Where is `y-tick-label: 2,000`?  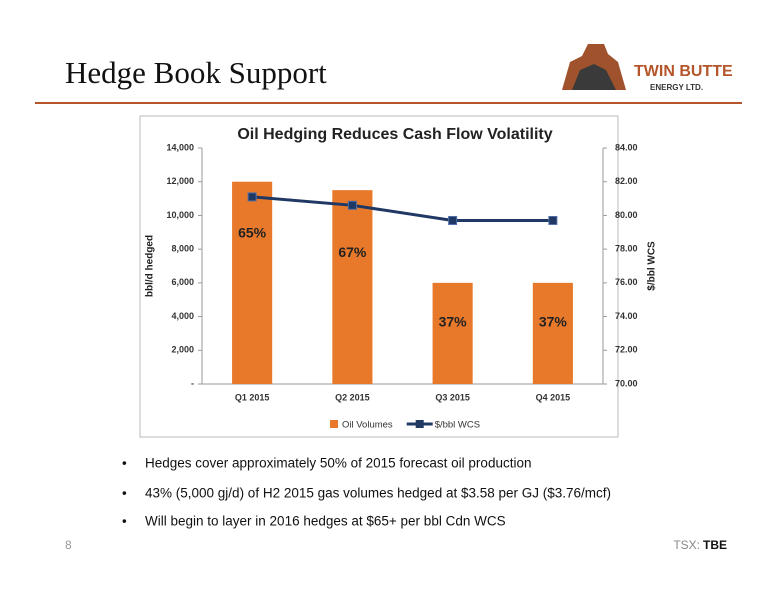 y-tick-label: 2,000 is located at coordinates (182, 350).